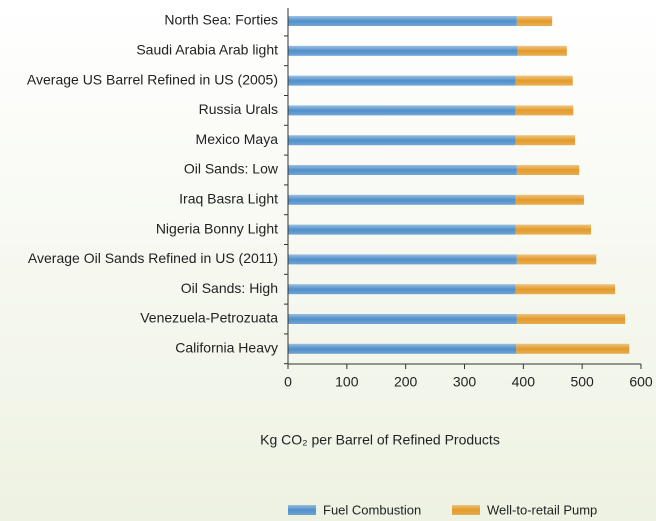  I want to click on x-tick-label: 300, so click(465, 382).